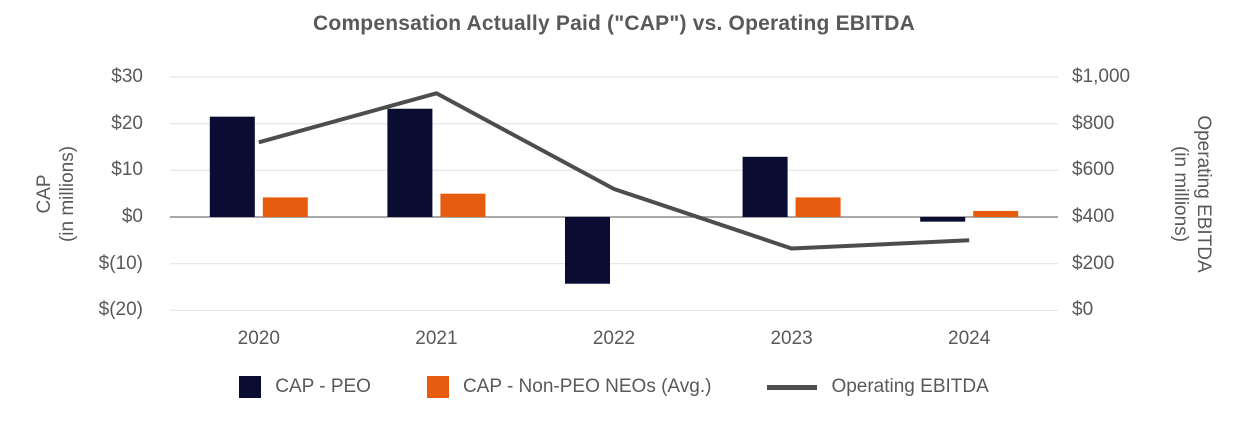  What do you see at coordinates (67, 194) in the screenshot?
I see `left-axis-title-line2: (in millions)` at bounding box center [67, 194].